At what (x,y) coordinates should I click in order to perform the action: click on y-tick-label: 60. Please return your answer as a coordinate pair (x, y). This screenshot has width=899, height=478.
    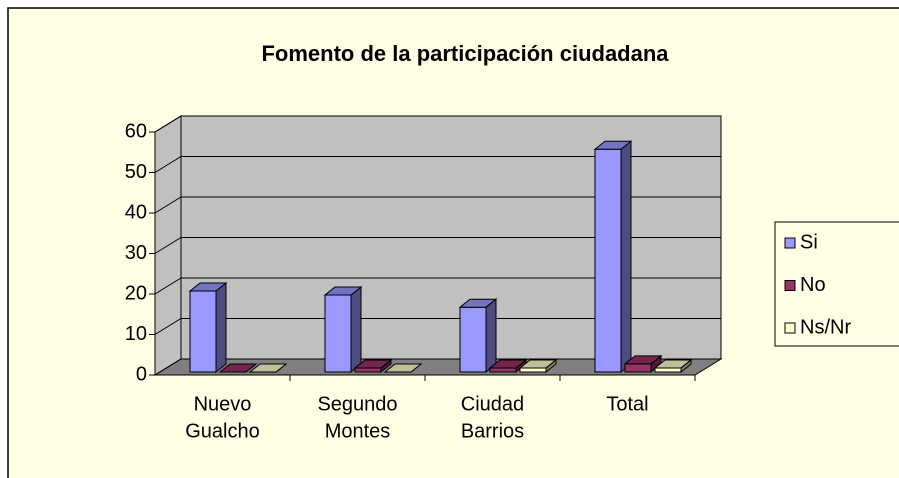
    Looking at the image, I should click on (136, 131).